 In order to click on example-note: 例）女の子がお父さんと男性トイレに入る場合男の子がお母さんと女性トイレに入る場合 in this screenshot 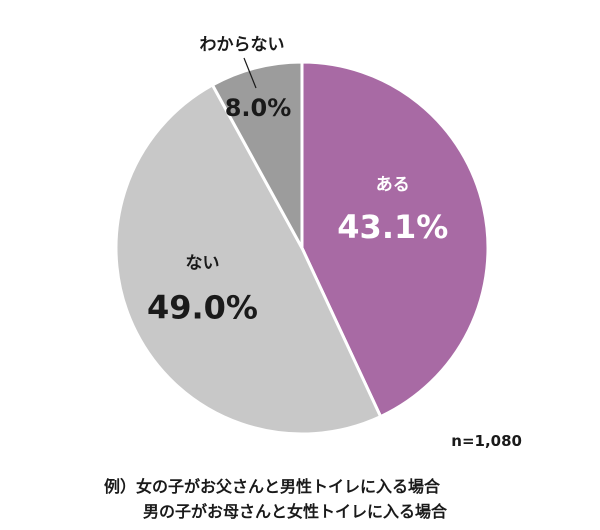, I will do `click(275, 499)`.